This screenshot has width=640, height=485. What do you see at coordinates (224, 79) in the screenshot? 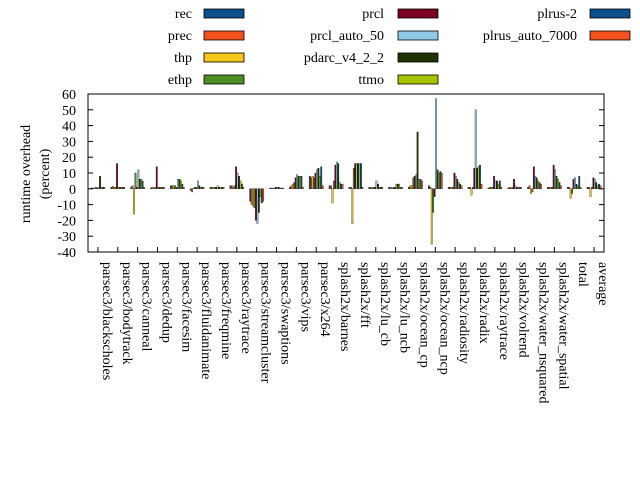
I see `legend-swatch-ethp` at bounding box center [224, 79].